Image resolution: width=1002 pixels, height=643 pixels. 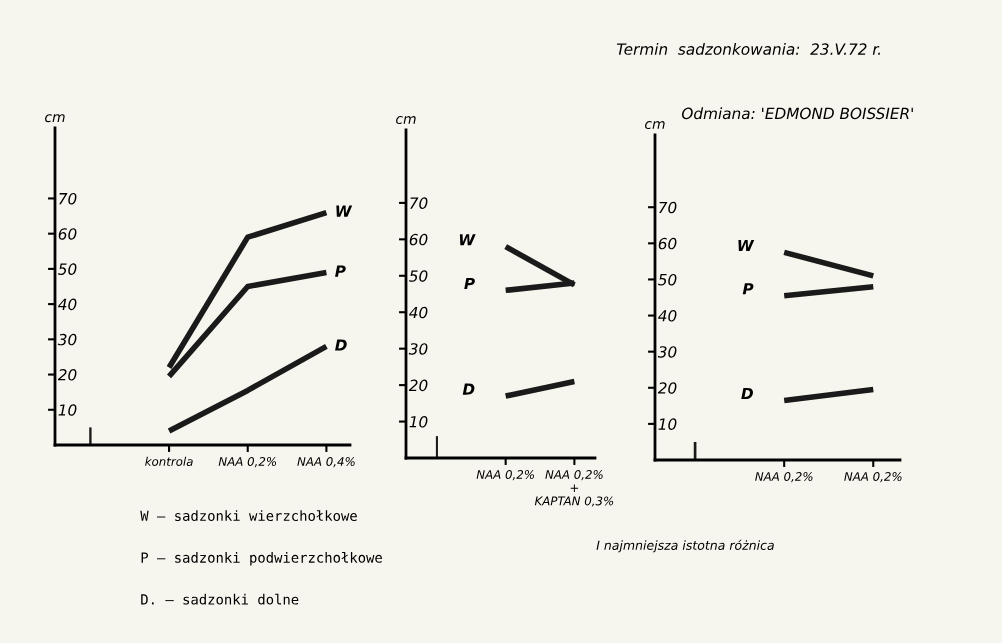 I want to click on text: Termin sadzonkowania: 23.V.72 r., so click(x=748, y=49).